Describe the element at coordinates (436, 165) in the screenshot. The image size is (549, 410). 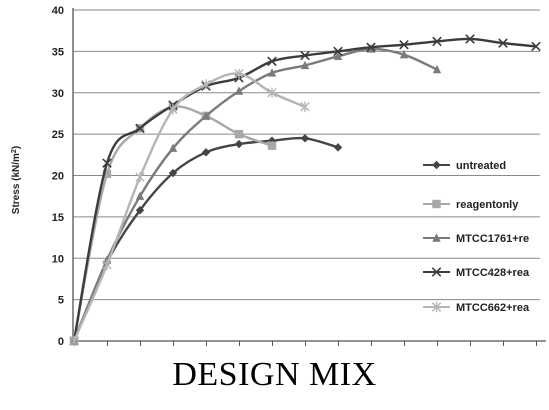
I see `legend-marker-untreated` at that location.